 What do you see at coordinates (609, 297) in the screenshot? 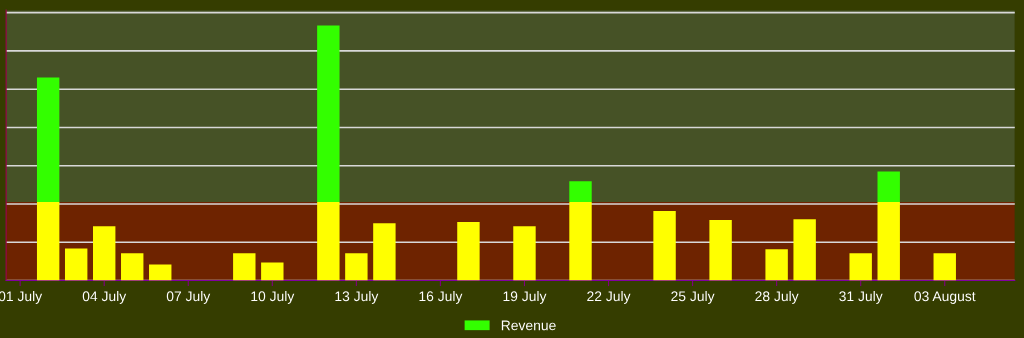
I see `x-tick-label: 22 July` at bounding box center [609, 297].